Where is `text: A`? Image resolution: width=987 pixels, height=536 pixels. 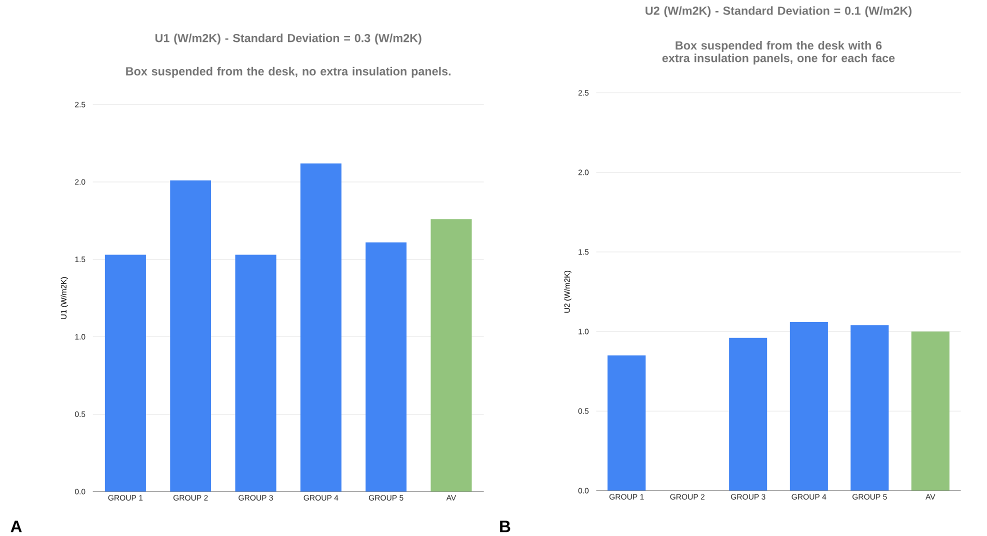
text: A is located at coordinates (16, 526).